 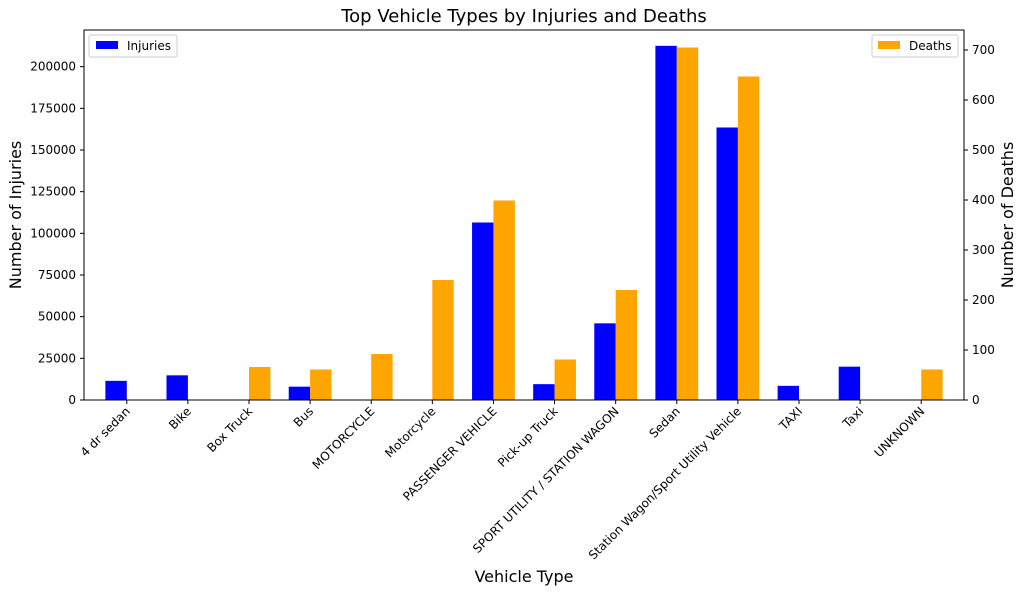 What do you see at coordinates (53, 192) in the screenshot?
I see `y-left-tick-label: 125000` at bounding box center [53, 192].